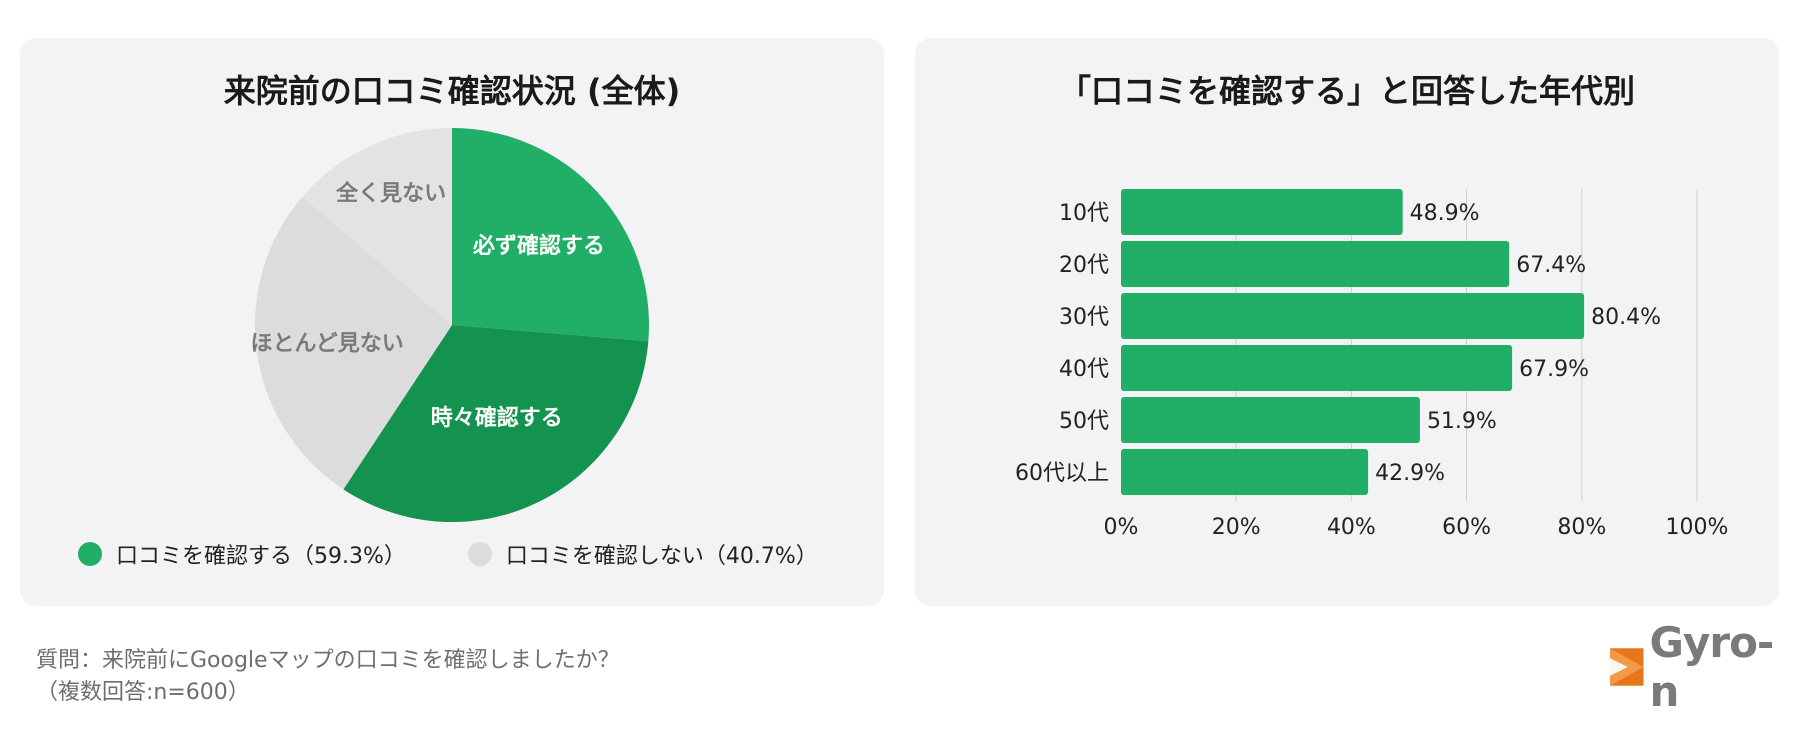  Describe the element at coordinates (1121, 527) in the screenshot. I see `x-tick-label: 0%` at that location.